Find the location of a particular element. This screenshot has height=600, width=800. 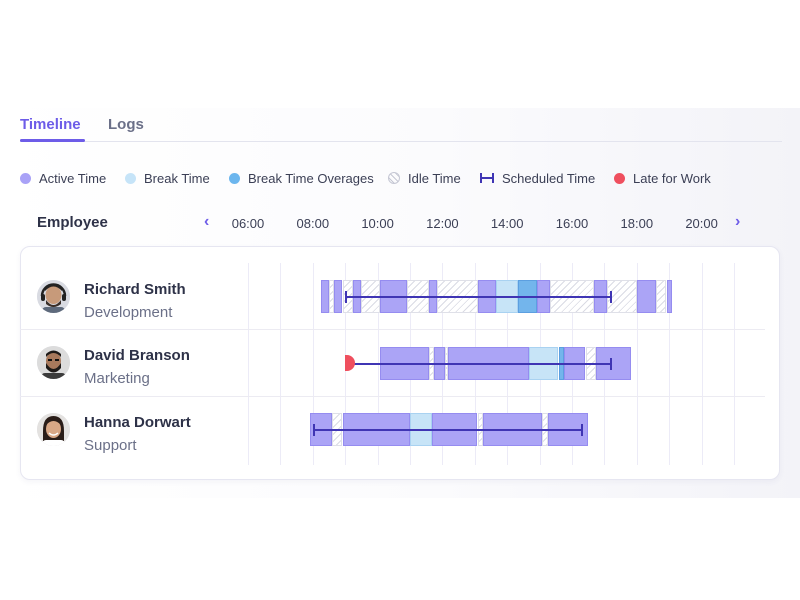

active-time-dot-icon is located at coordinates (25, 178).